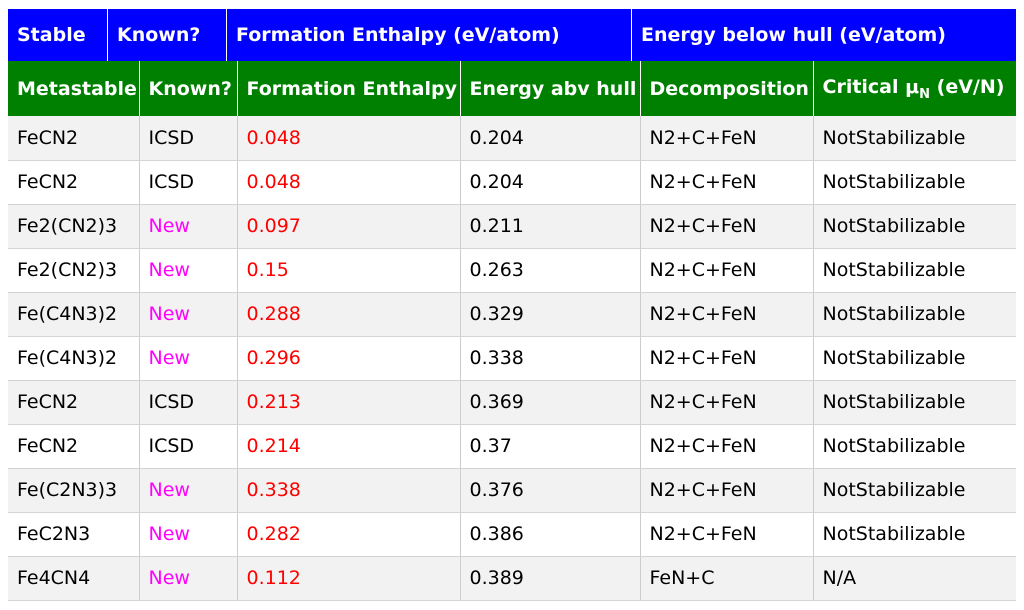 This screenshot has width=1024, height=610. What do you see at coordinates (550, 490) in the screenshot?
I see `energy-abv-hull-cell: 0.376` at bounding box center [550, 490].